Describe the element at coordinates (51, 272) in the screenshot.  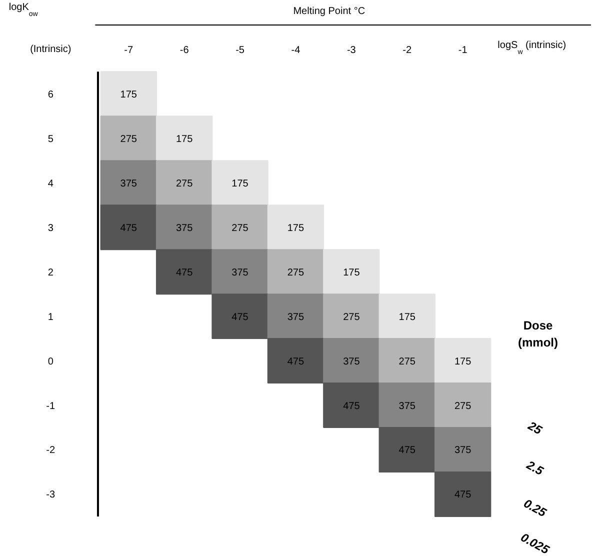
I see `y-tick-label: 2` at that location.